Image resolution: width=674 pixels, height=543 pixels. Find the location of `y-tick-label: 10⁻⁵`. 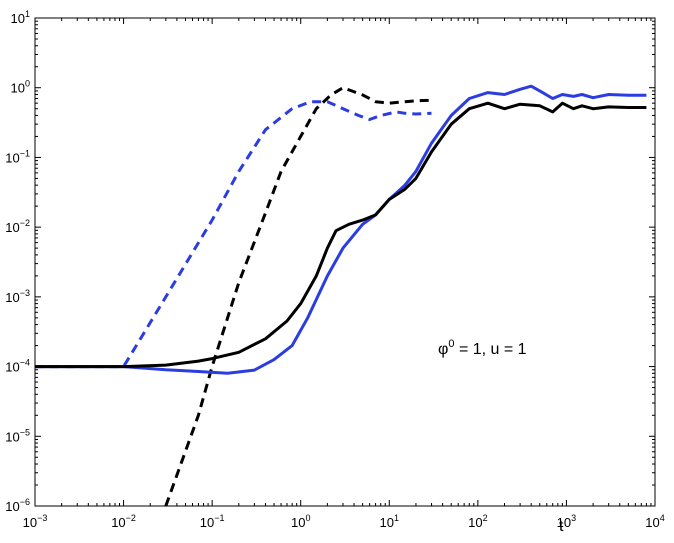

y-tick-label: 10⁻⁵ is located at coordinates (17, 435).